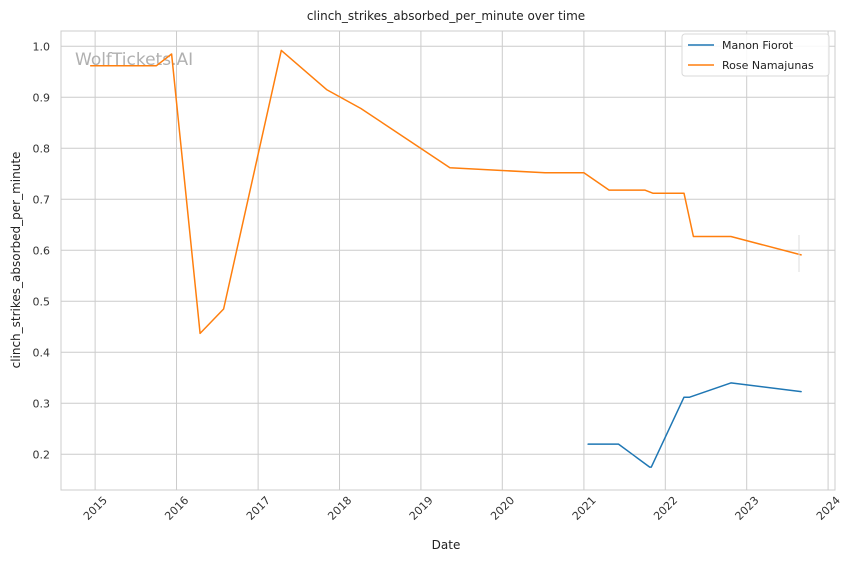 The image size is (851, 561). Describe the element at coordinates (42, 148) in the screenshot. I see `y-tick-label: 0.8` at that location.